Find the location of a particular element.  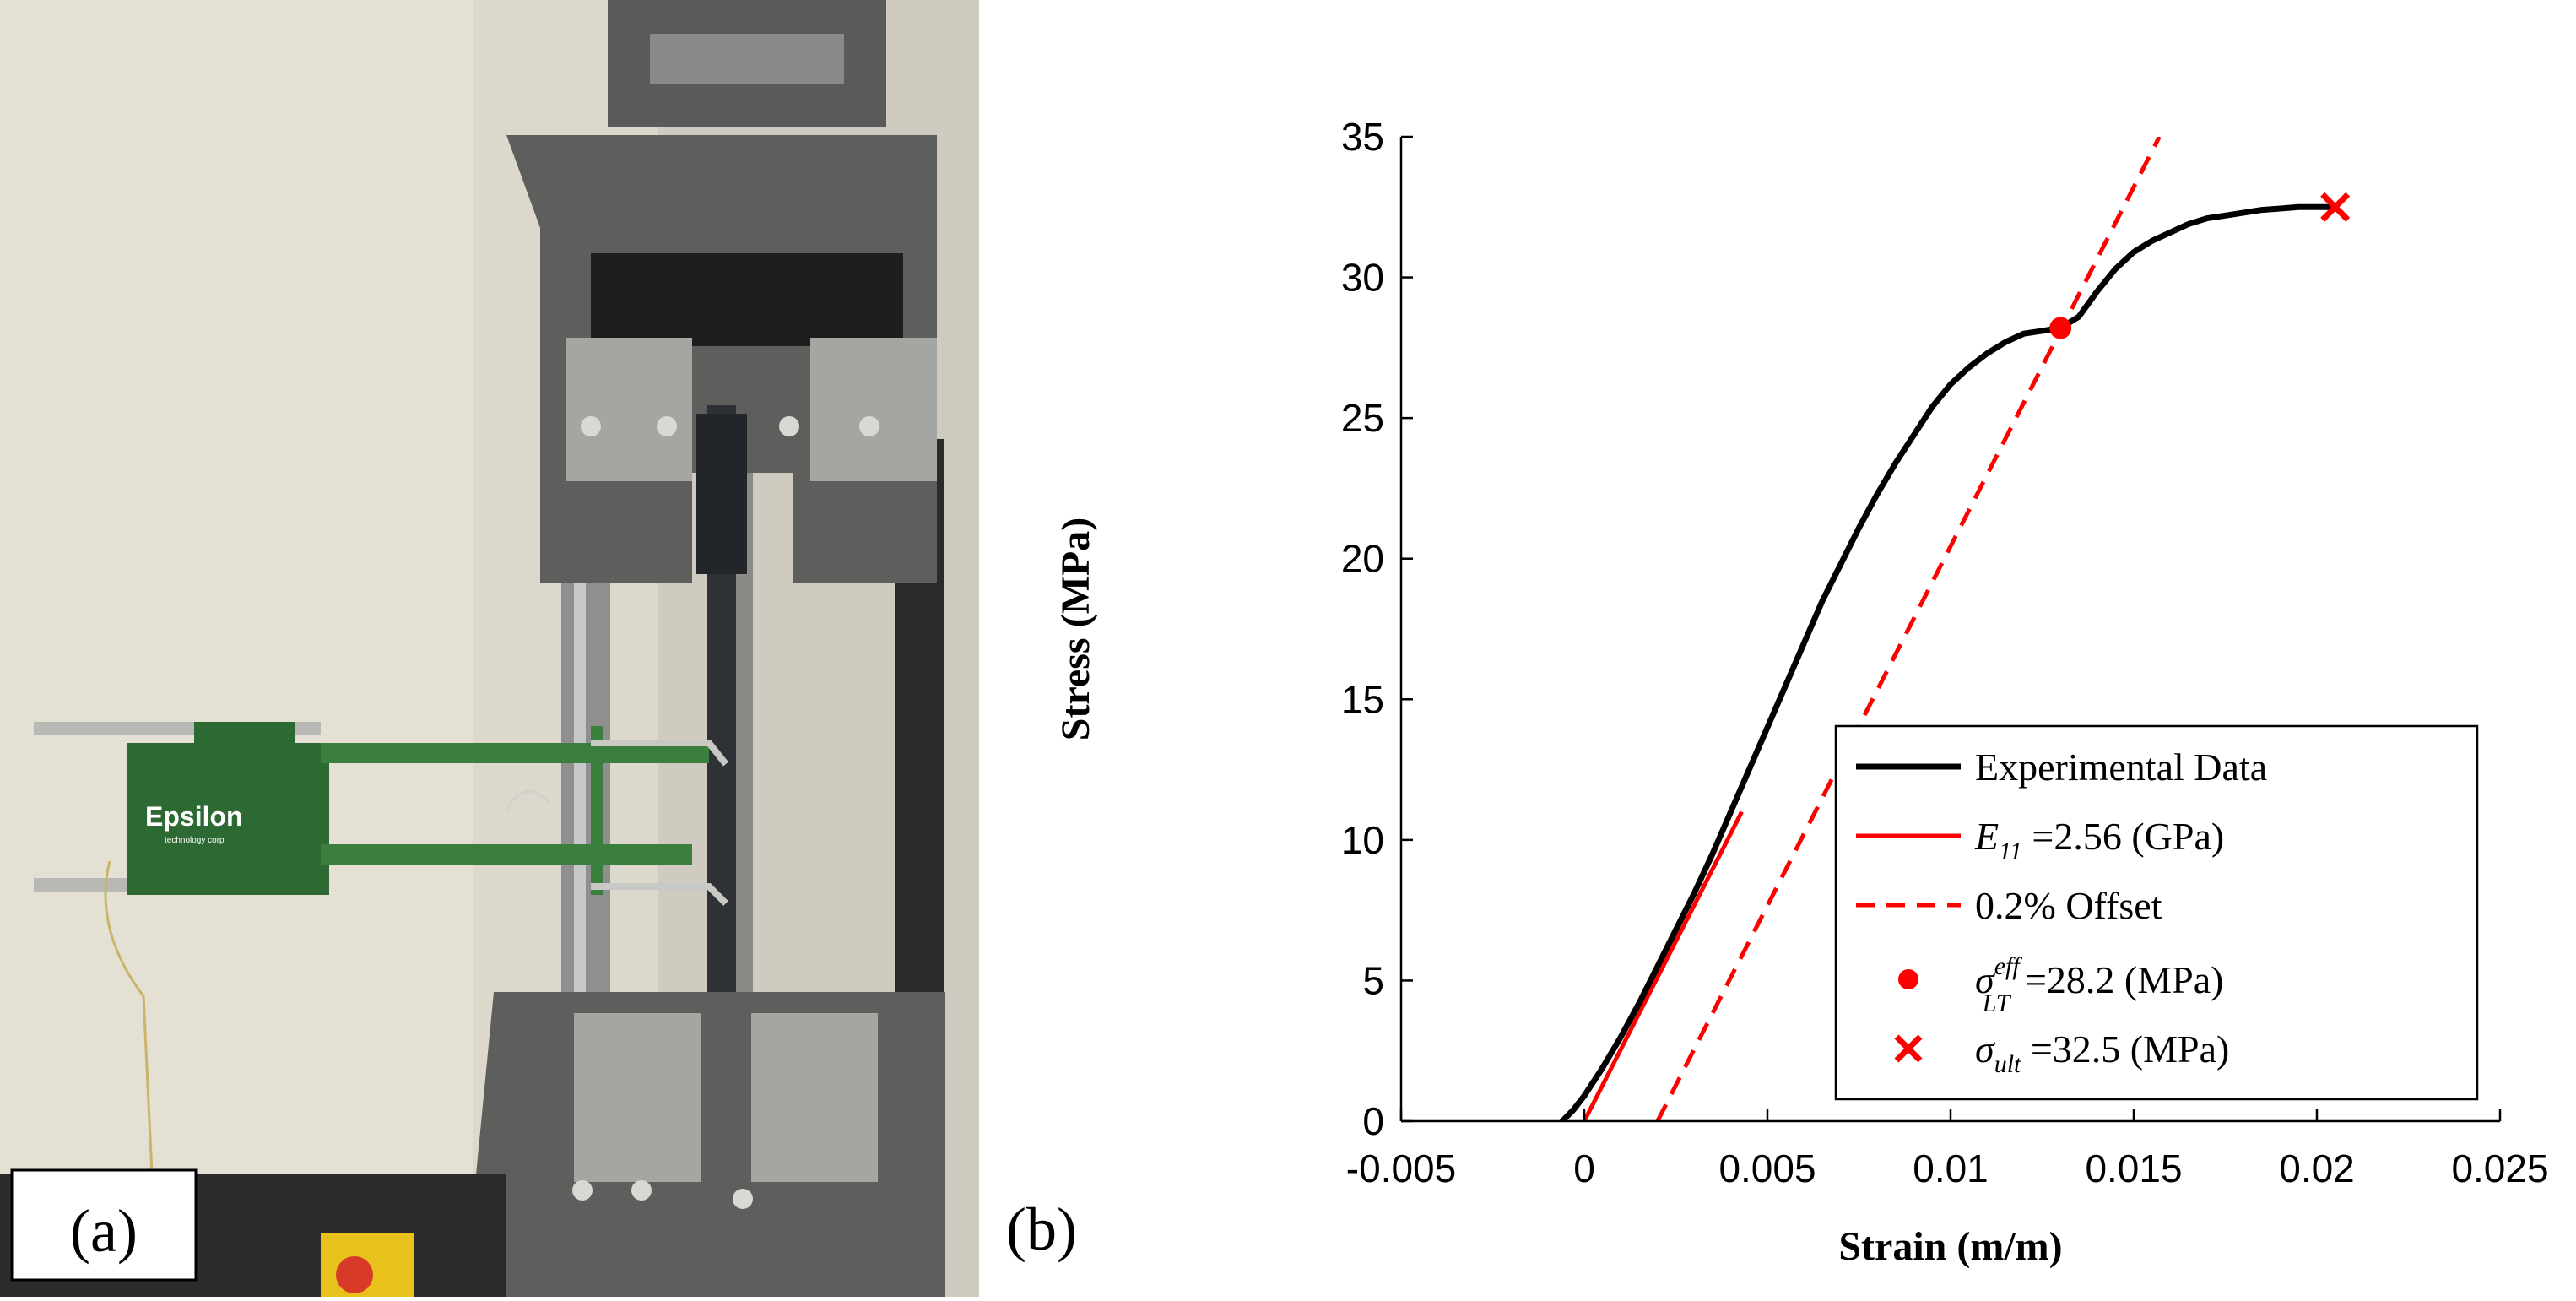

panel-a-label-box is located at coordinates (104, 1225).